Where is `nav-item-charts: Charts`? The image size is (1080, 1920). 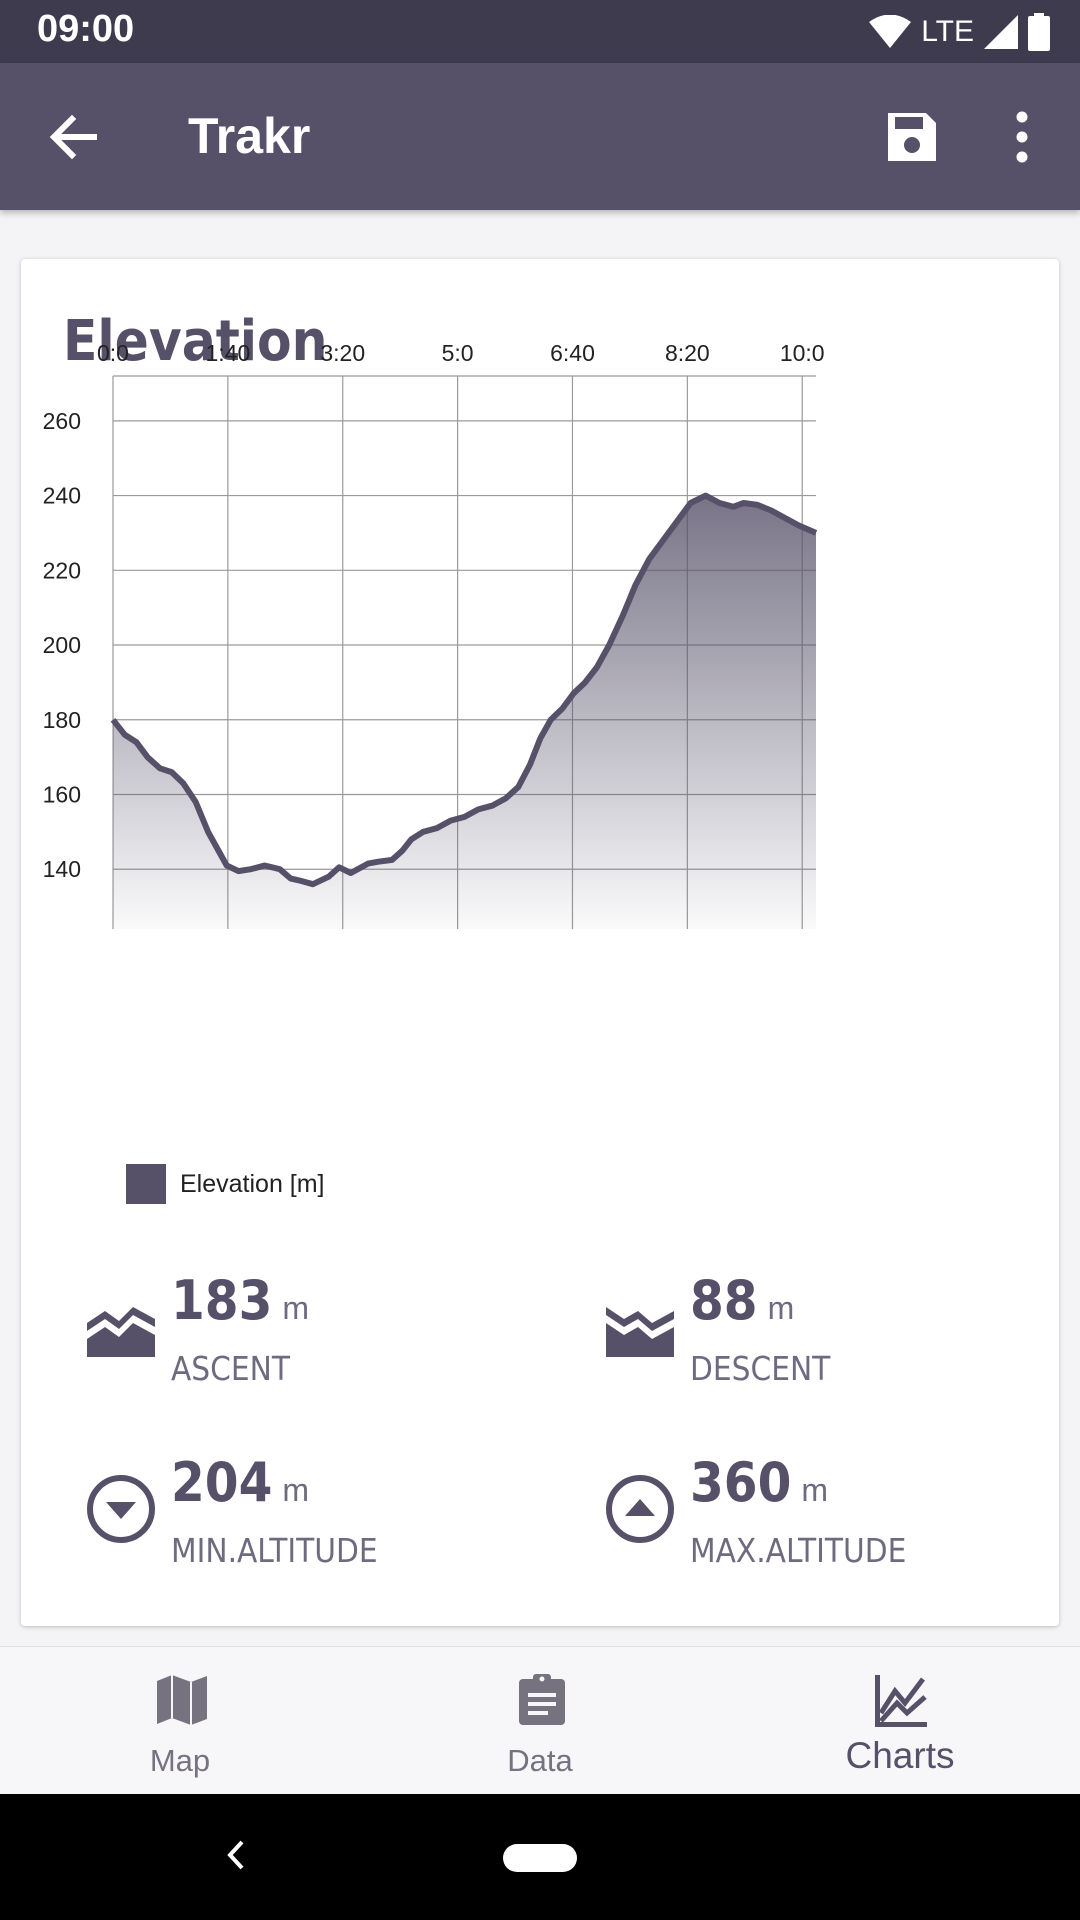
nav-item-charts: Charts is located at coordinates (900, 1721).